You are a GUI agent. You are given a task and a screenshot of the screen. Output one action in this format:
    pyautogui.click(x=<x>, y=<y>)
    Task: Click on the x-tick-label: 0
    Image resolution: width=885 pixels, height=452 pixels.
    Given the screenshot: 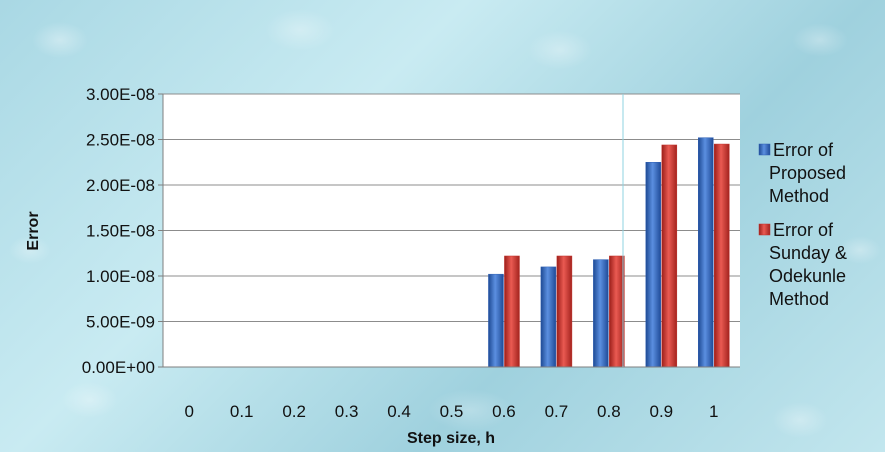 What is the action you would take?
    pyautogui.click(x=188, y=411)
    